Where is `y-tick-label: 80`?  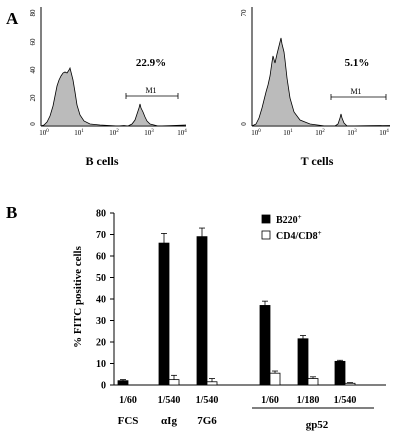
y-tick-label: 80 is located at coordinates (101, 214).